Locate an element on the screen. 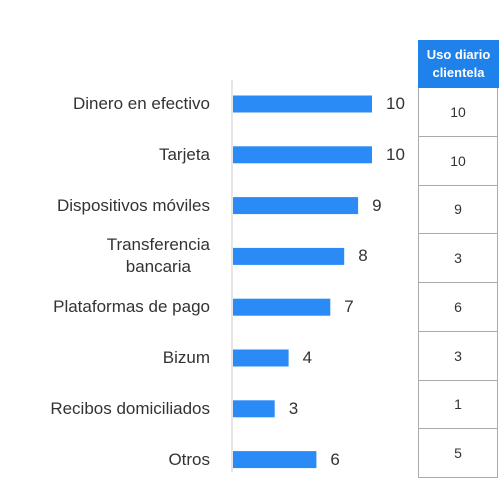  category-label-box: Recibos domiciliados is located at coordinates (105, 409).